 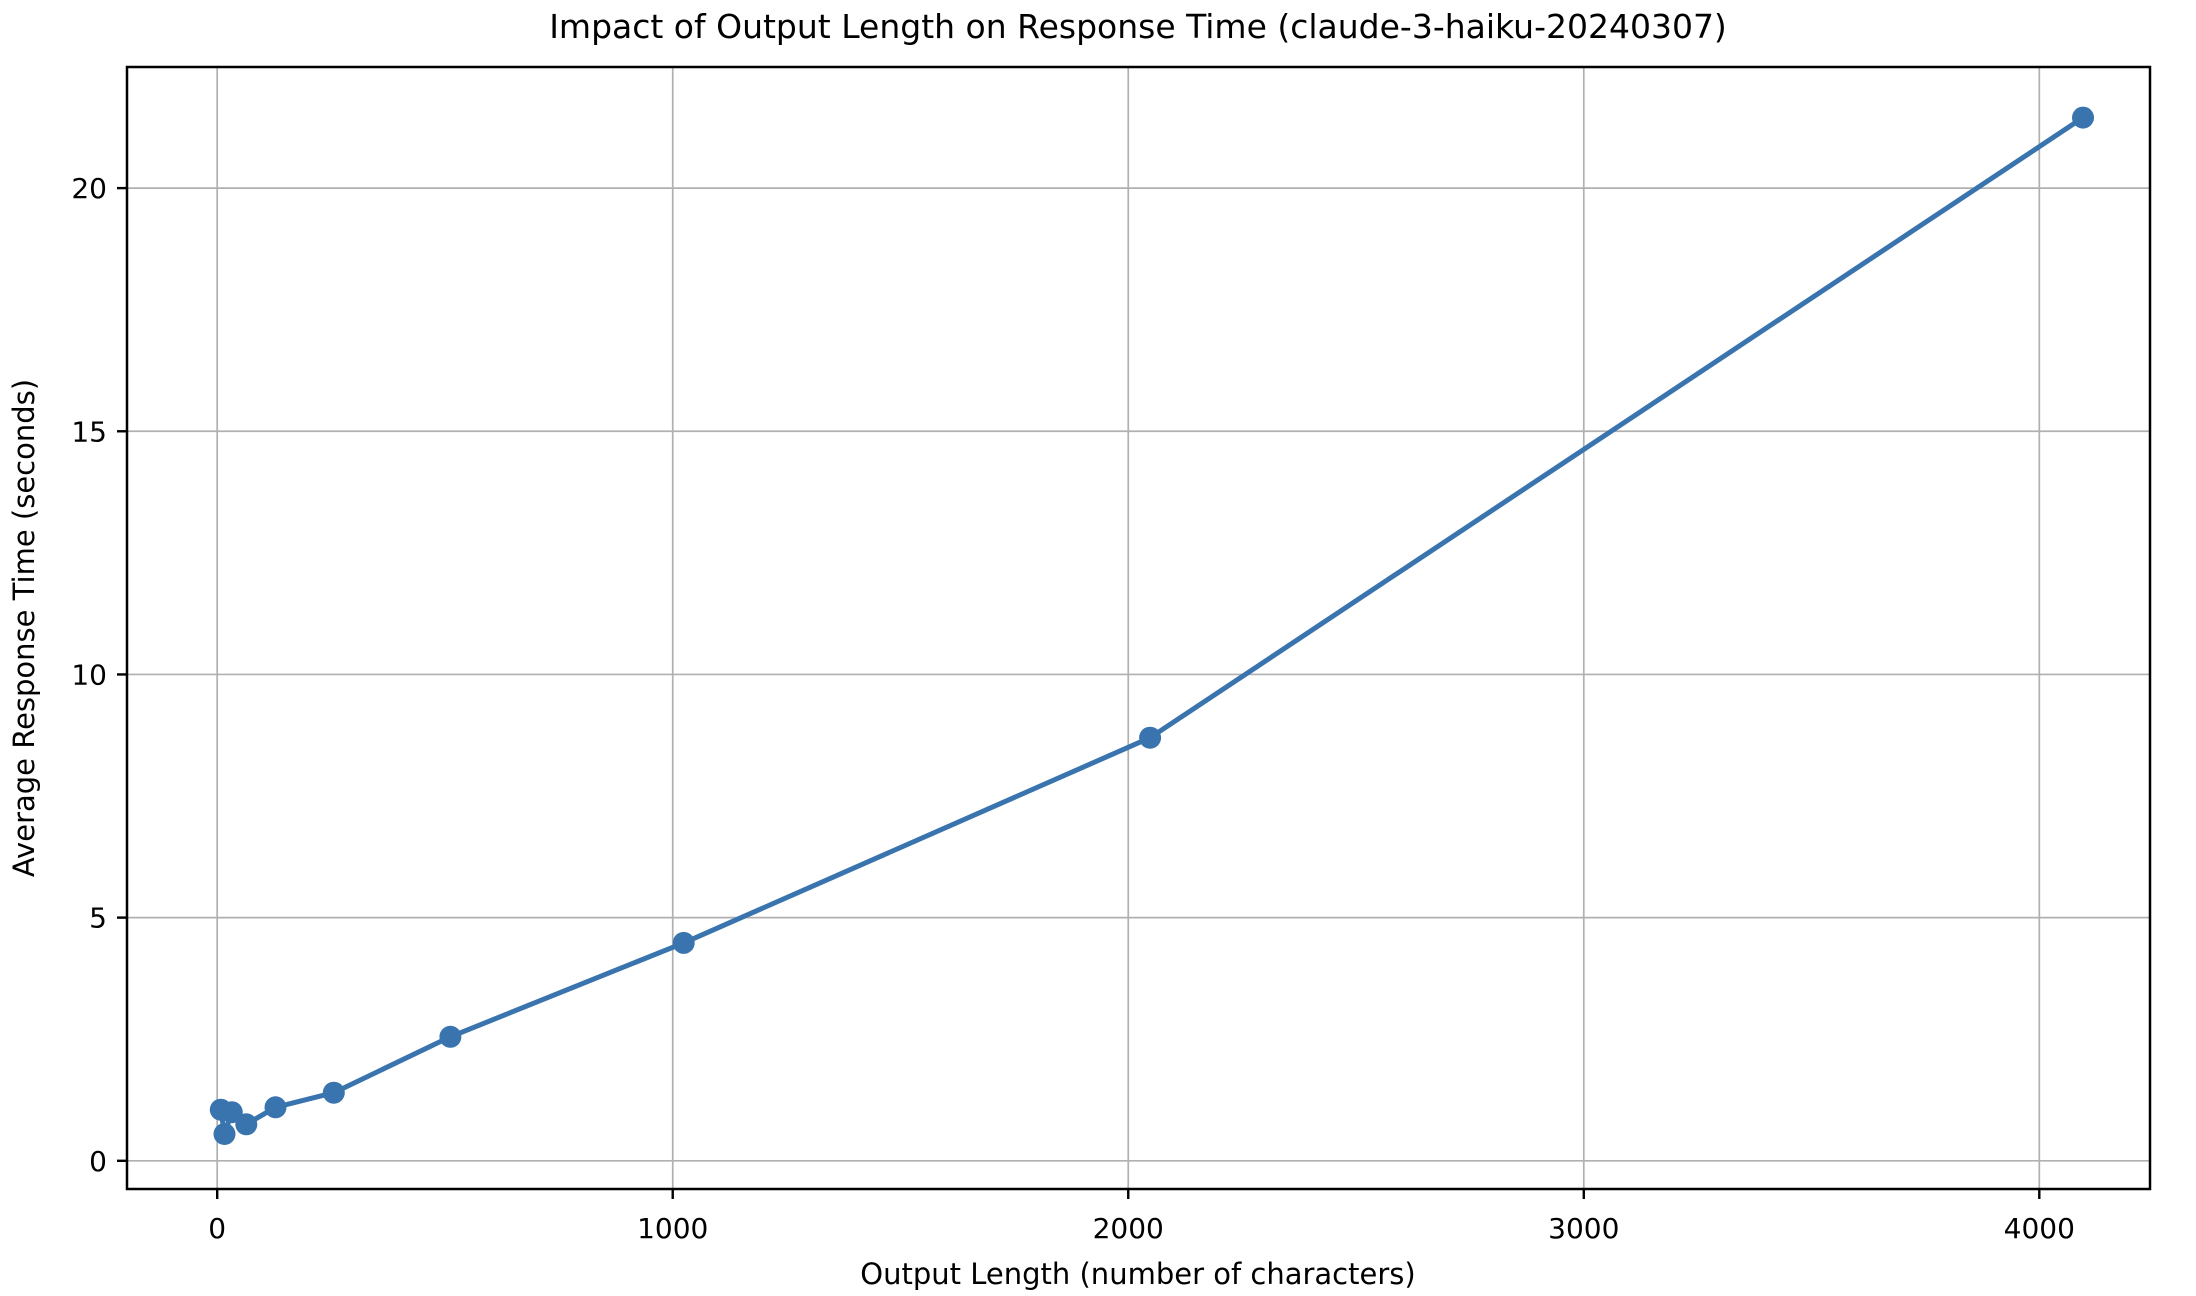 What do you see at coordinates (98, 1161) in the screenshot?
I see `y-tick-label: 0` at bounding box center [98, 1161].